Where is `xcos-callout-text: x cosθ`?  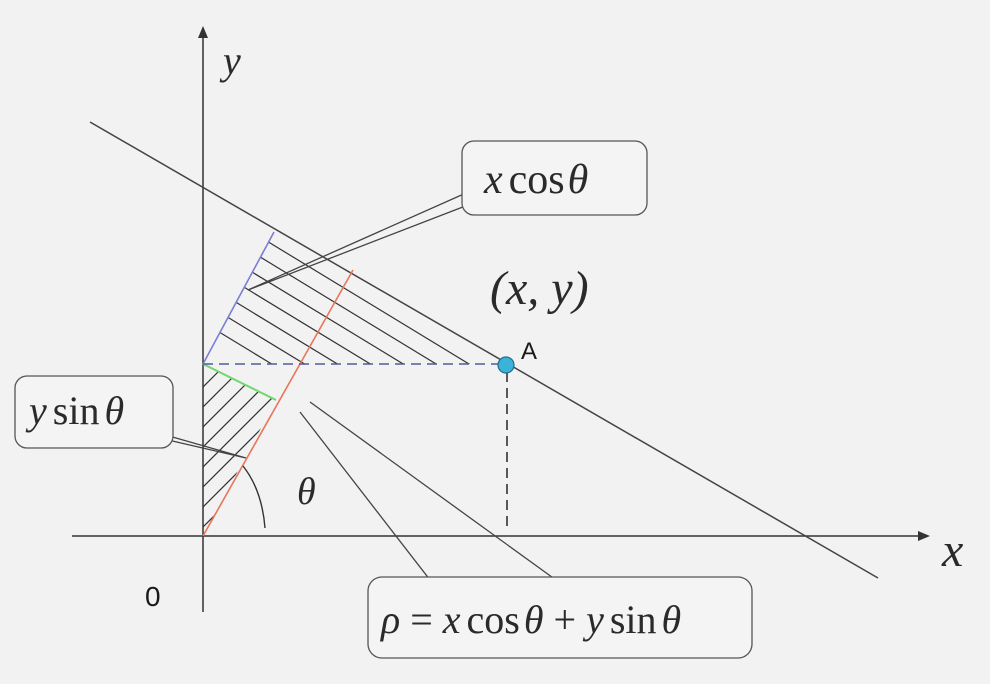
xcos-callout-text: x cosθ is located at coordinates (535, 180).